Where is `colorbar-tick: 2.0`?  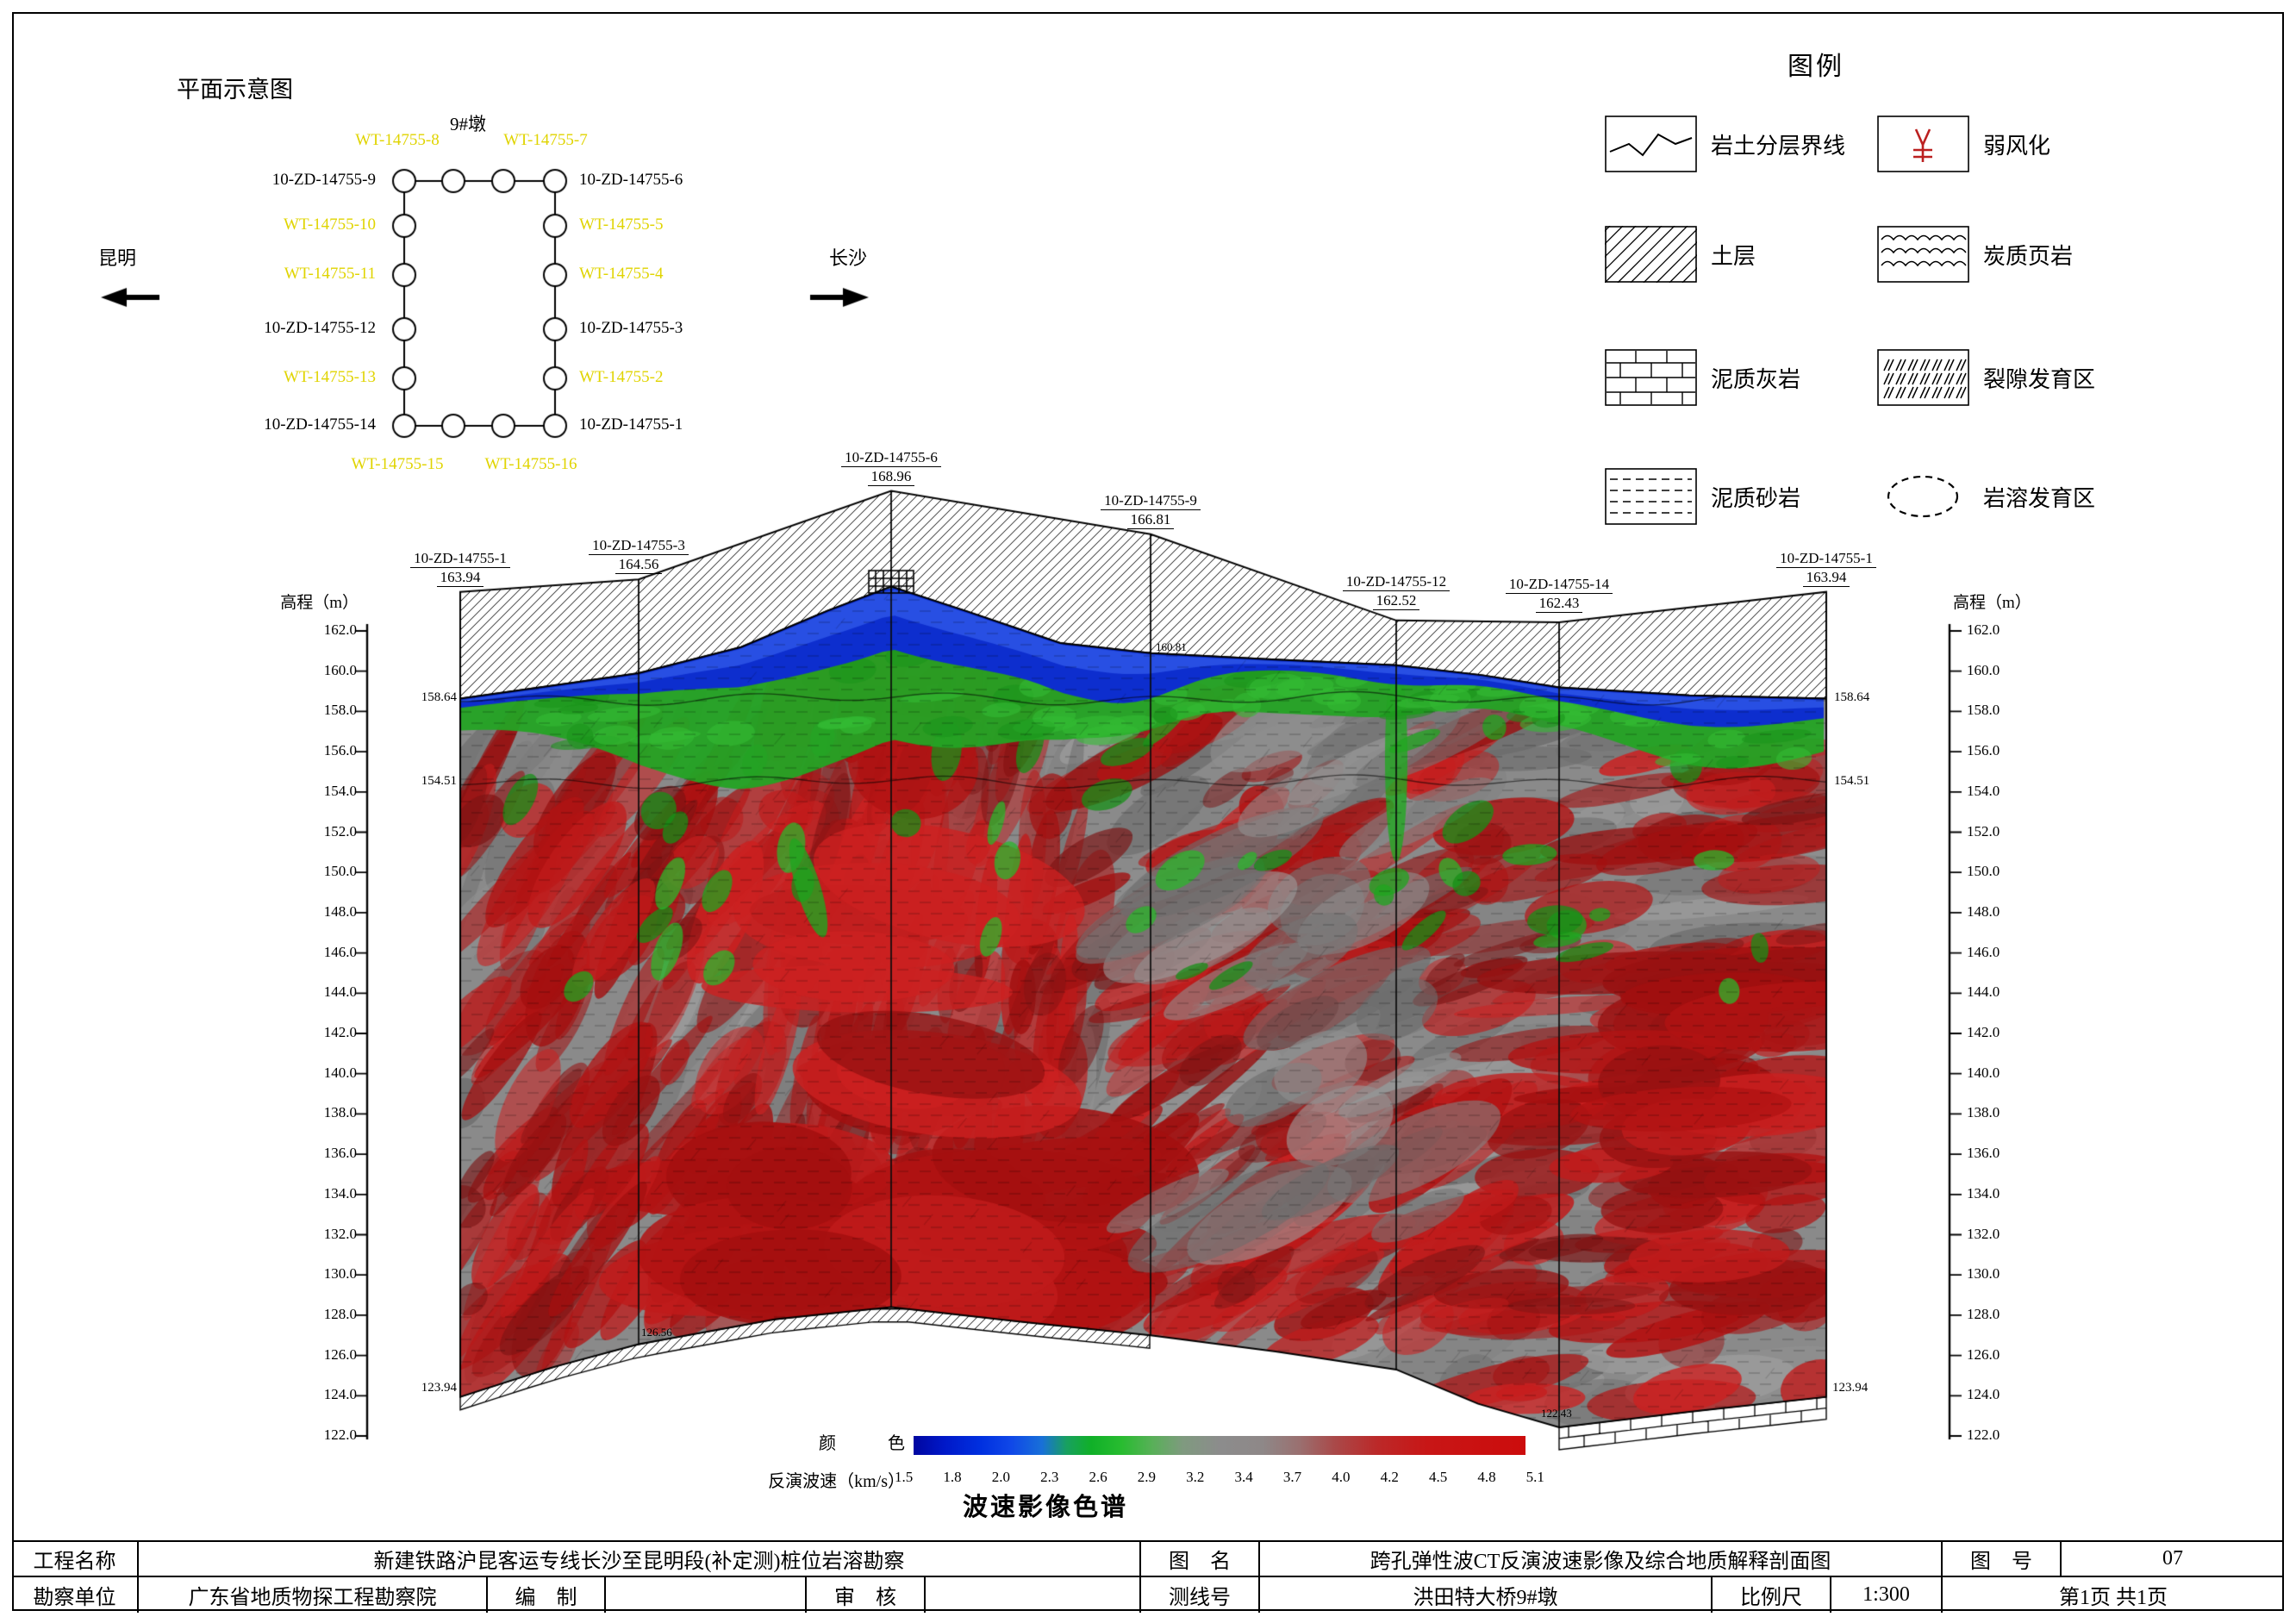
colorbar-tick: 2.0 is located at coordinates (1001, 1477).